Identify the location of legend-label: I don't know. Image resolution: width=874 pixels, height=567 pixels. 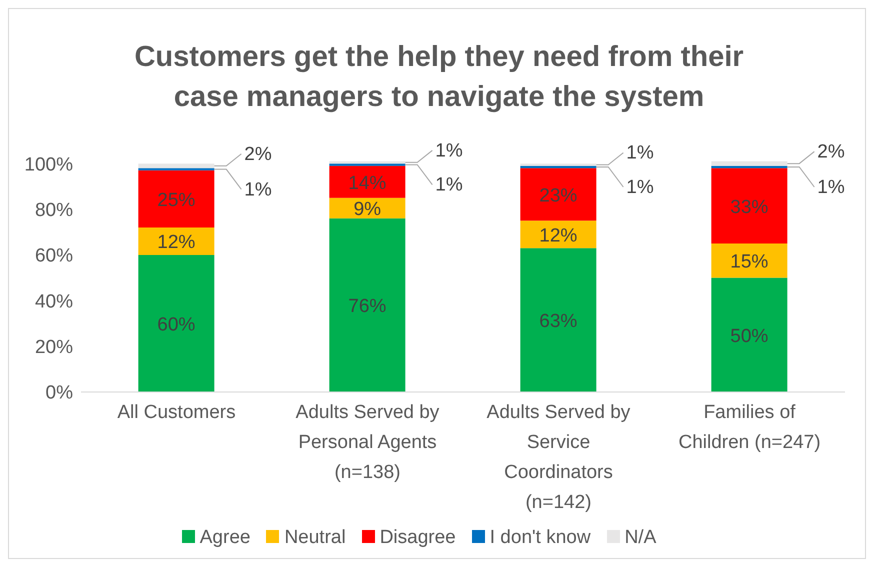
(539, 537).